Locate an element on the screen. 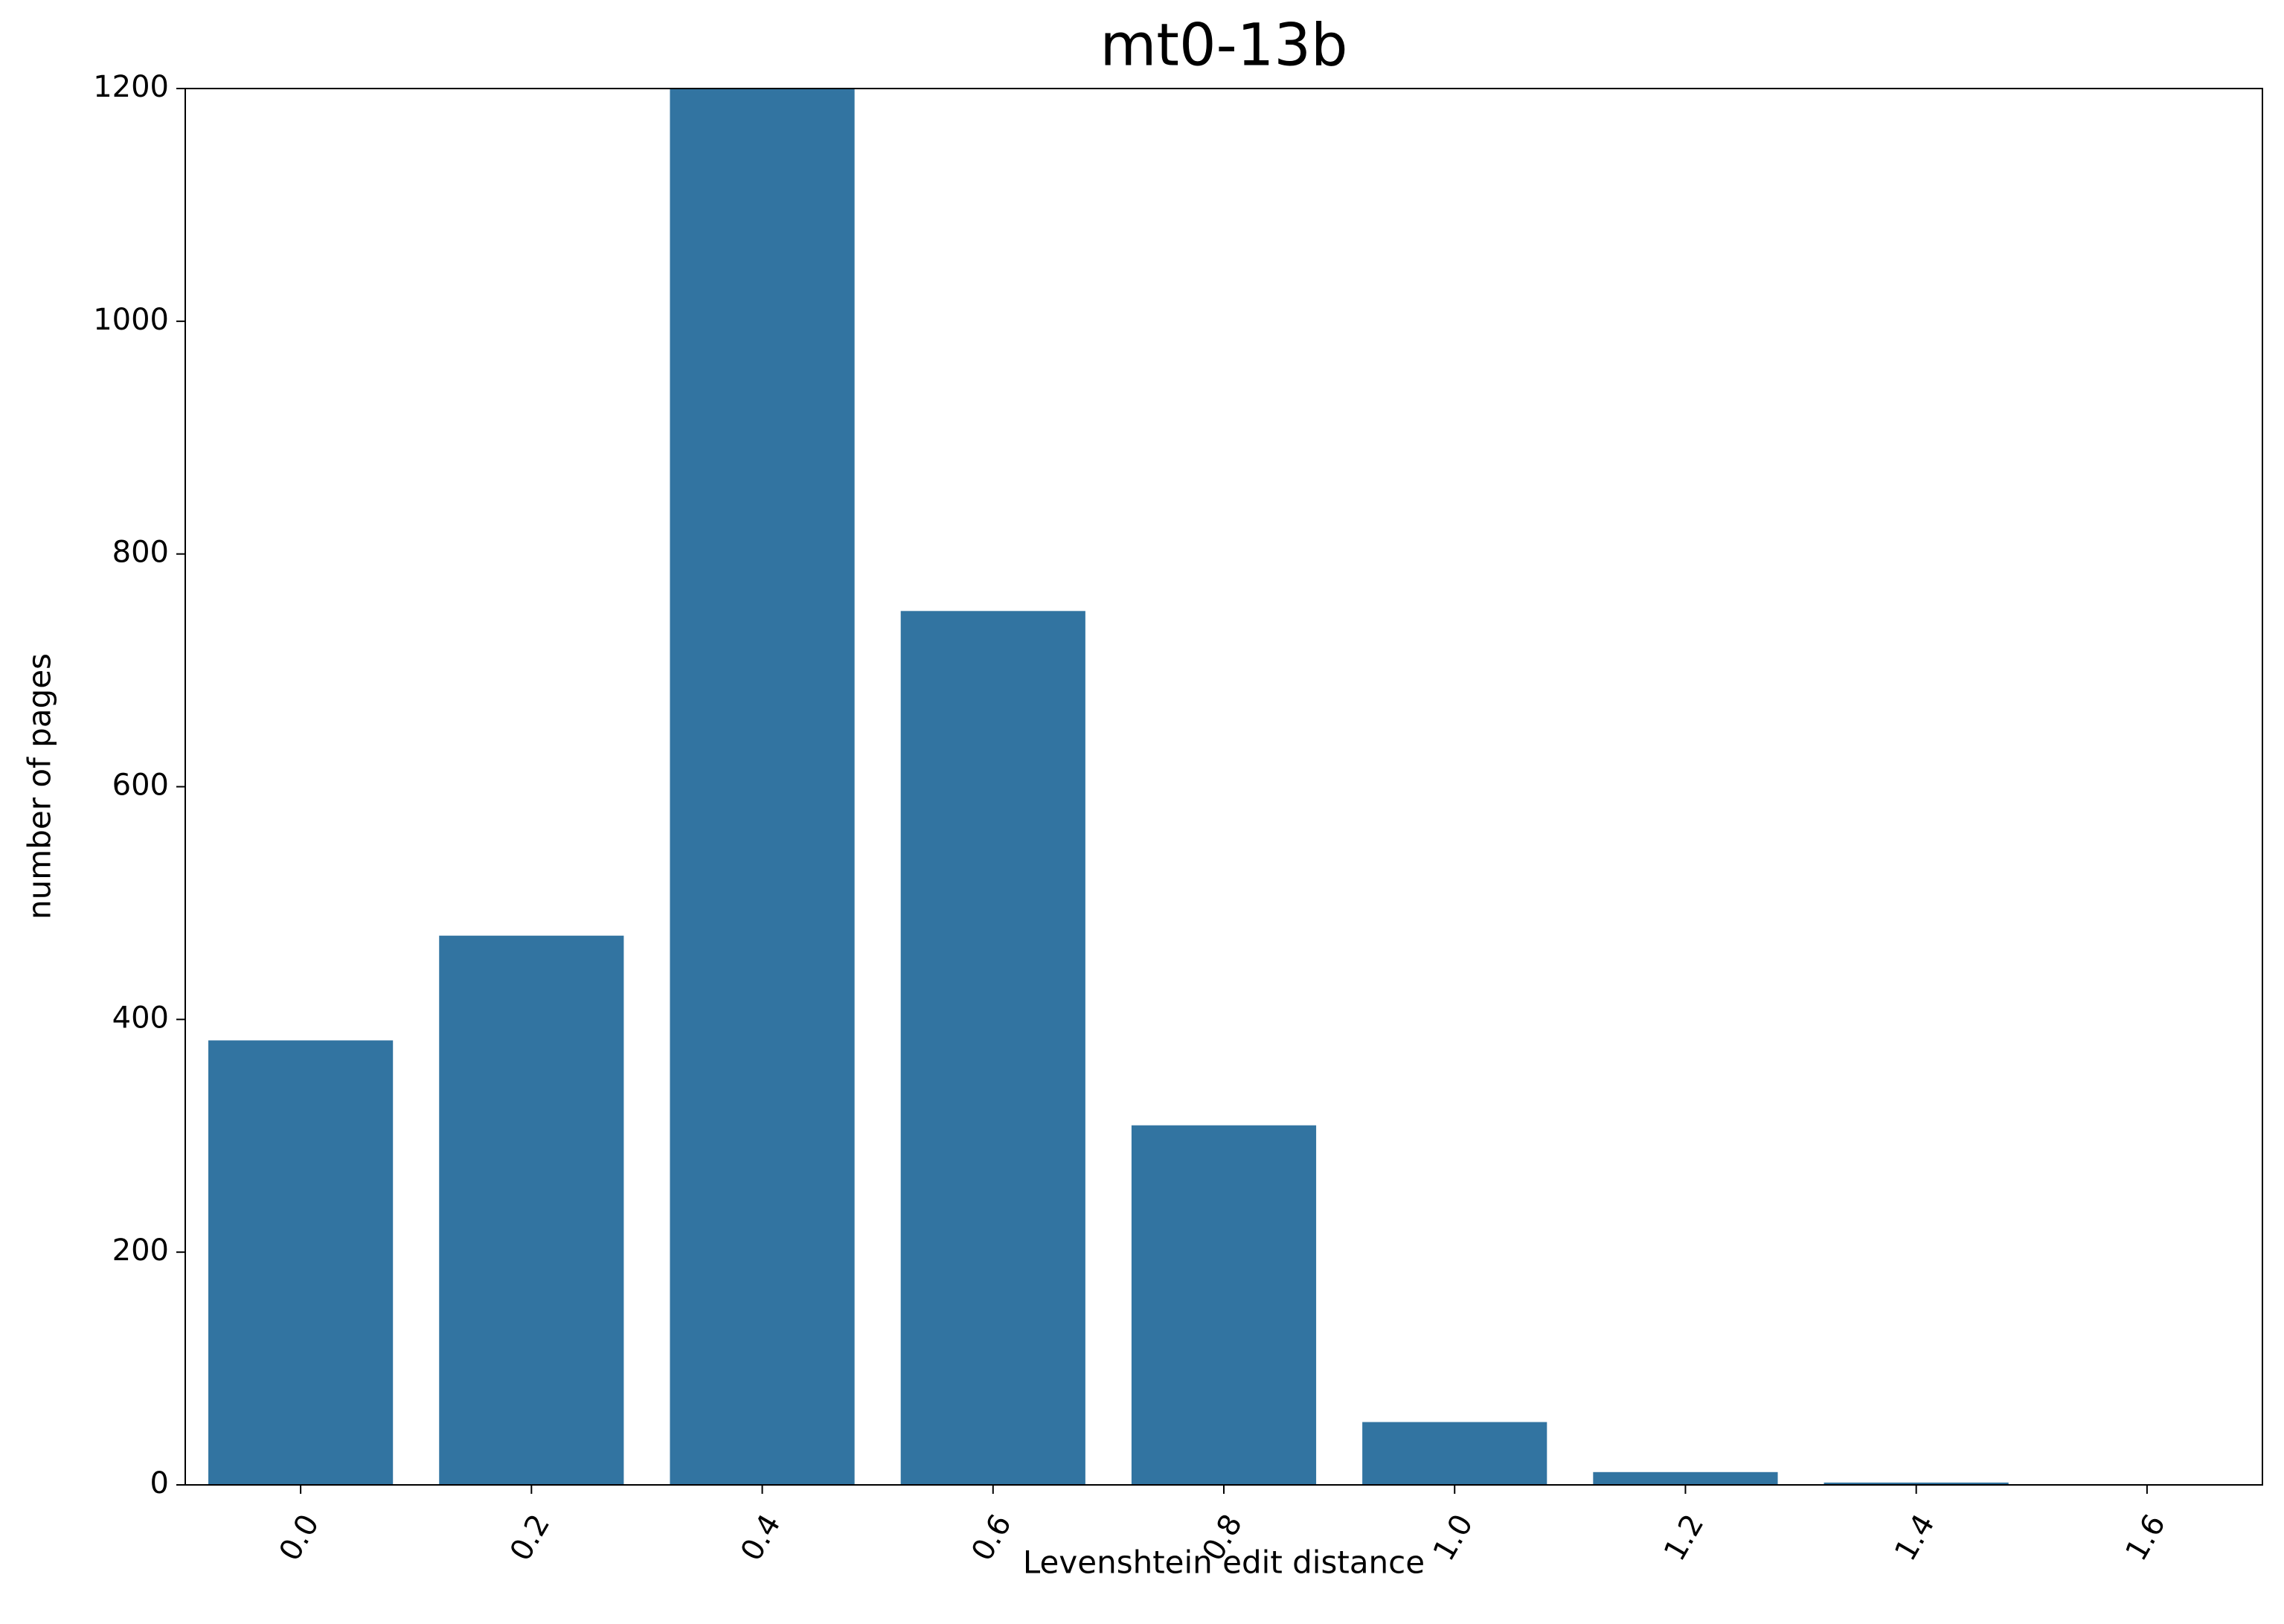  x-tick-label: 0.0 is located at coordinates (300, 1538).